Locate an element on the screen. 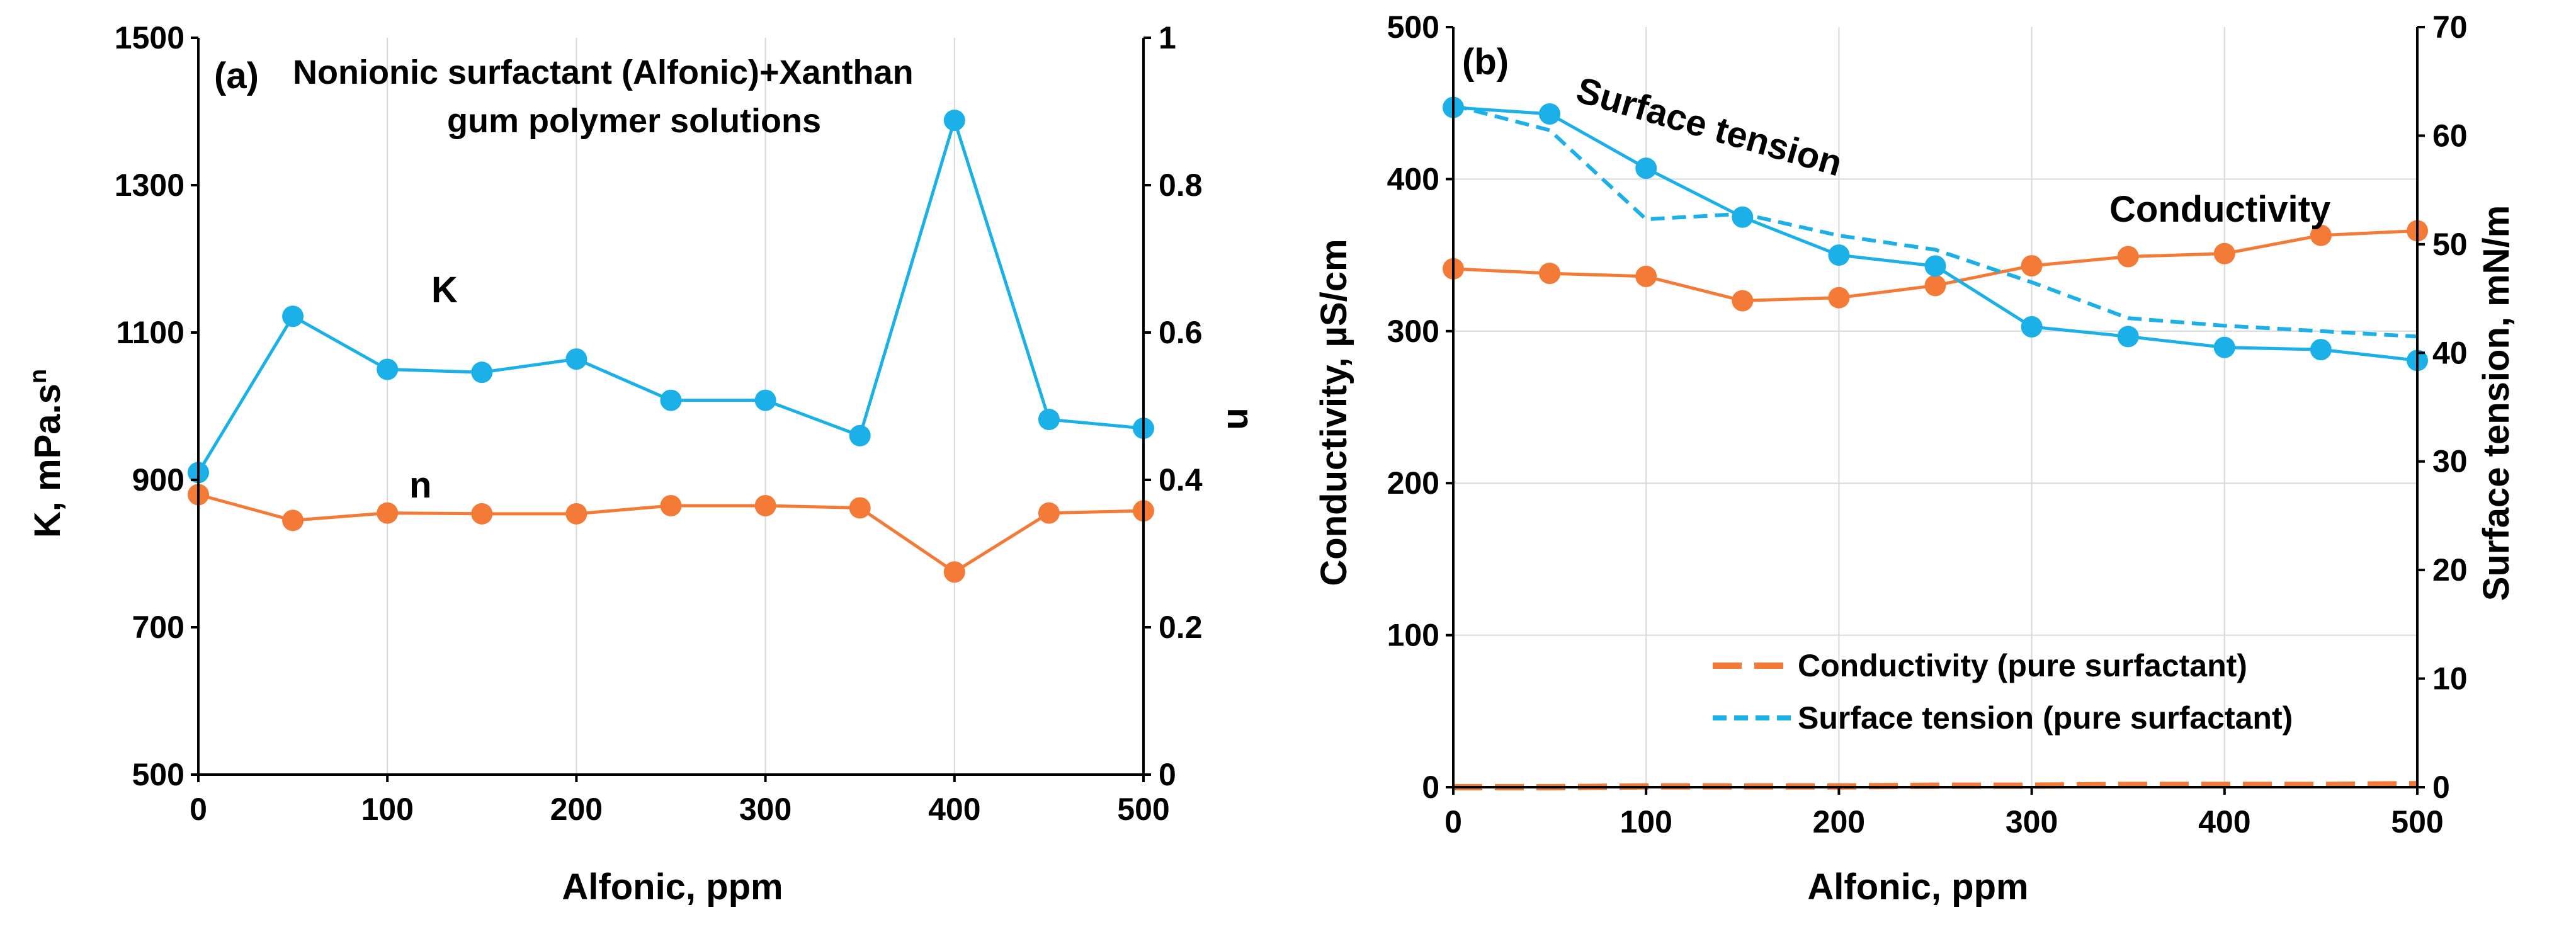 This screenshot has width=2576, height=927. panel-a-left-axis-label-main: K, mPa.s is located at coordinates (47, 461).